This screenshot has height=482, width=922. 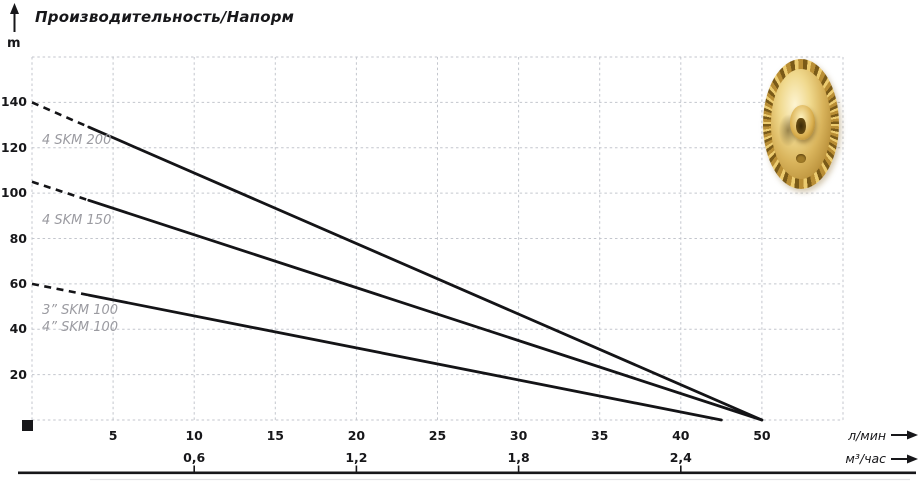 I want to click on curve-series-label: 4 SKM 200, so click(x=77, y=140).